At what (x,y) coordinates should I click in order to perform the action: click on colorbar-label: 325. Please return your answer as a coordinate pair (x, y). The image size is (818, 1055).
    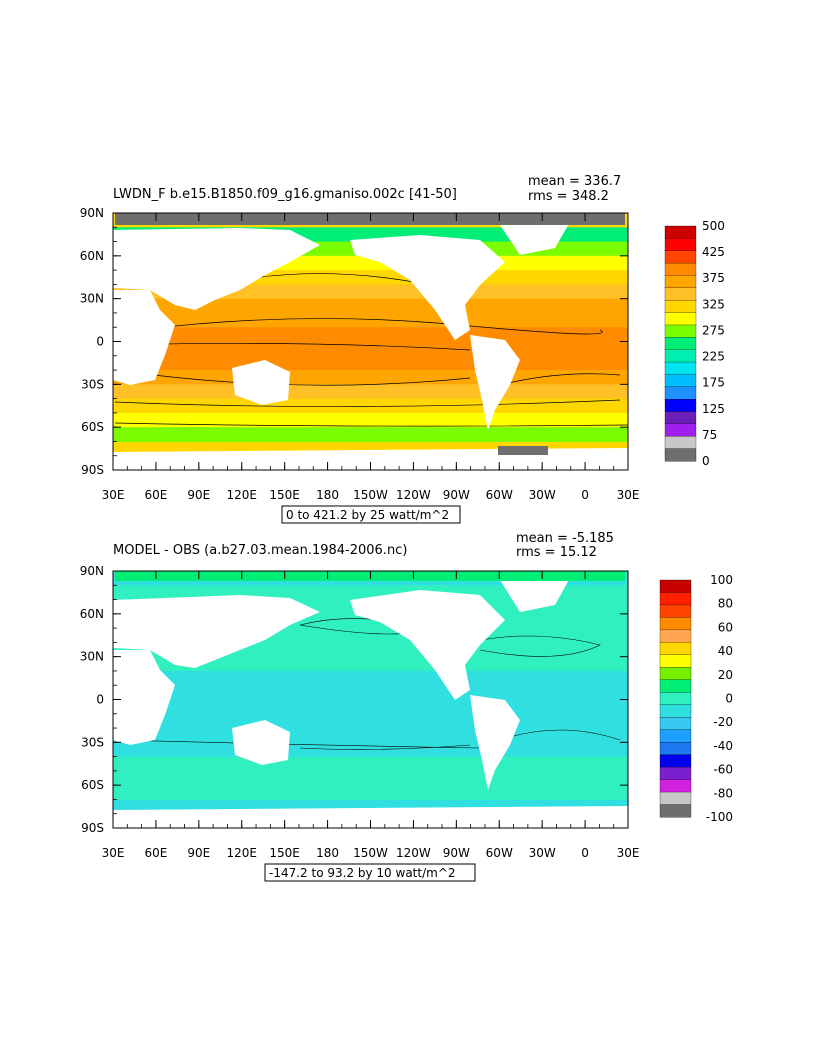
    Looking at the image, I should click on (713, 304).